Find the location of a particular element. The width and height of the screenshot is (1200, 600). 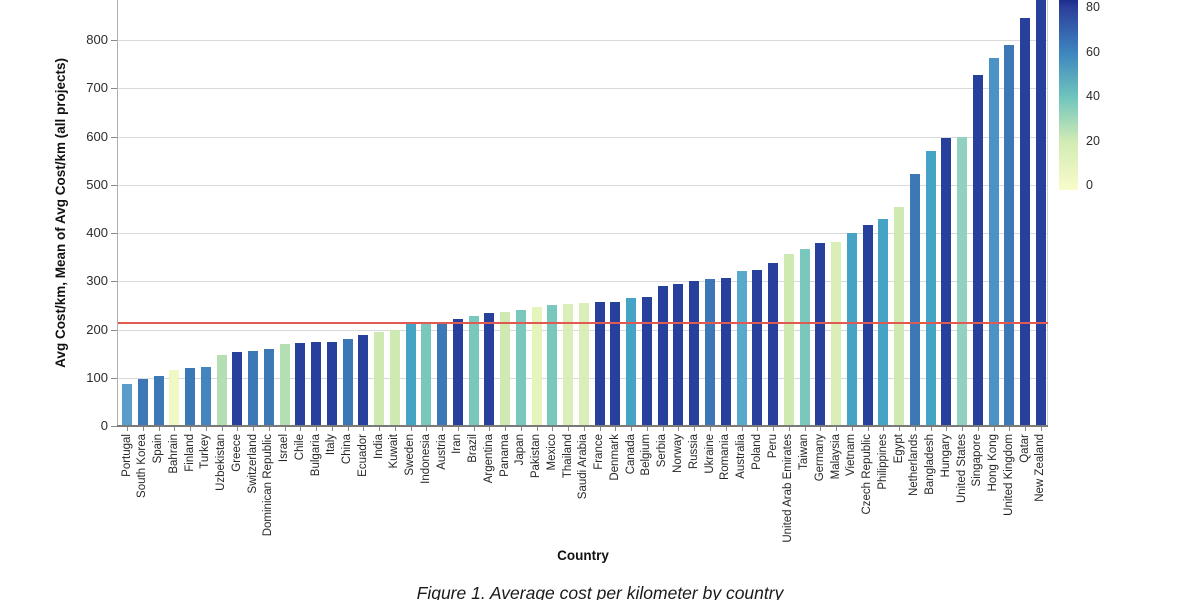

x-tick-label: Bahrain is located at coordinates (173, 454).